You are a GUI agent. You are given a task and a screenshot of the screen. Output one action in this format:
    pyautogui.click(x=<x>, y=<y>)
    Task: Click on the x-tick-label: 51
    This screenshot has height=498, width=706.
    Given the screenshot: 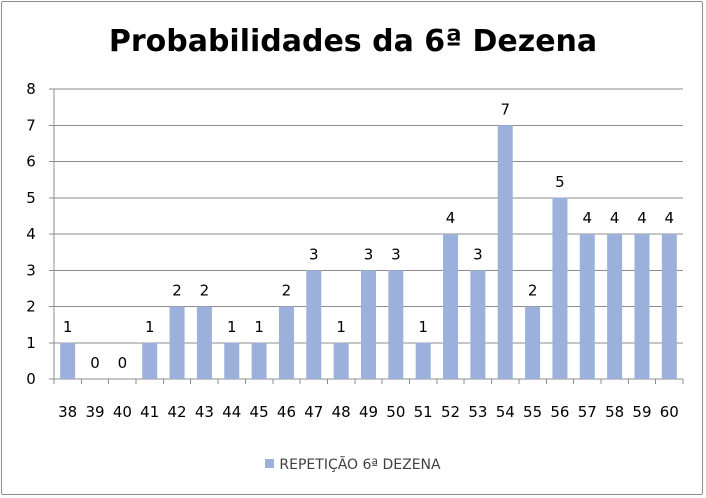 What is the action you would take?
    pyautogui.click(x=423, y=412)
    